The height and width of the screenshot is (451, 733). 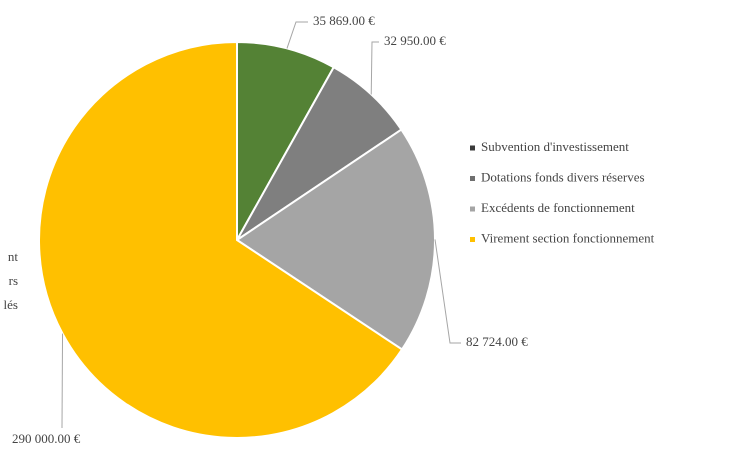 I want to click on annotation: rs, so click(x=13, y=280).